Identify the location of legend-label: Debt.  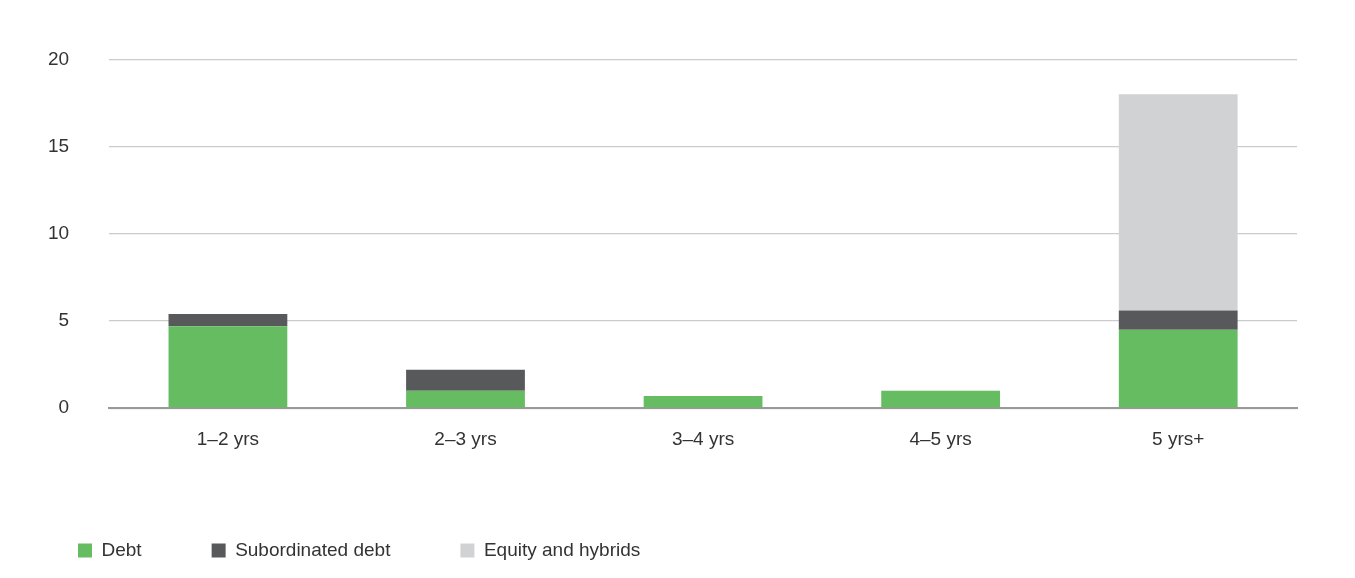
(122, 549).